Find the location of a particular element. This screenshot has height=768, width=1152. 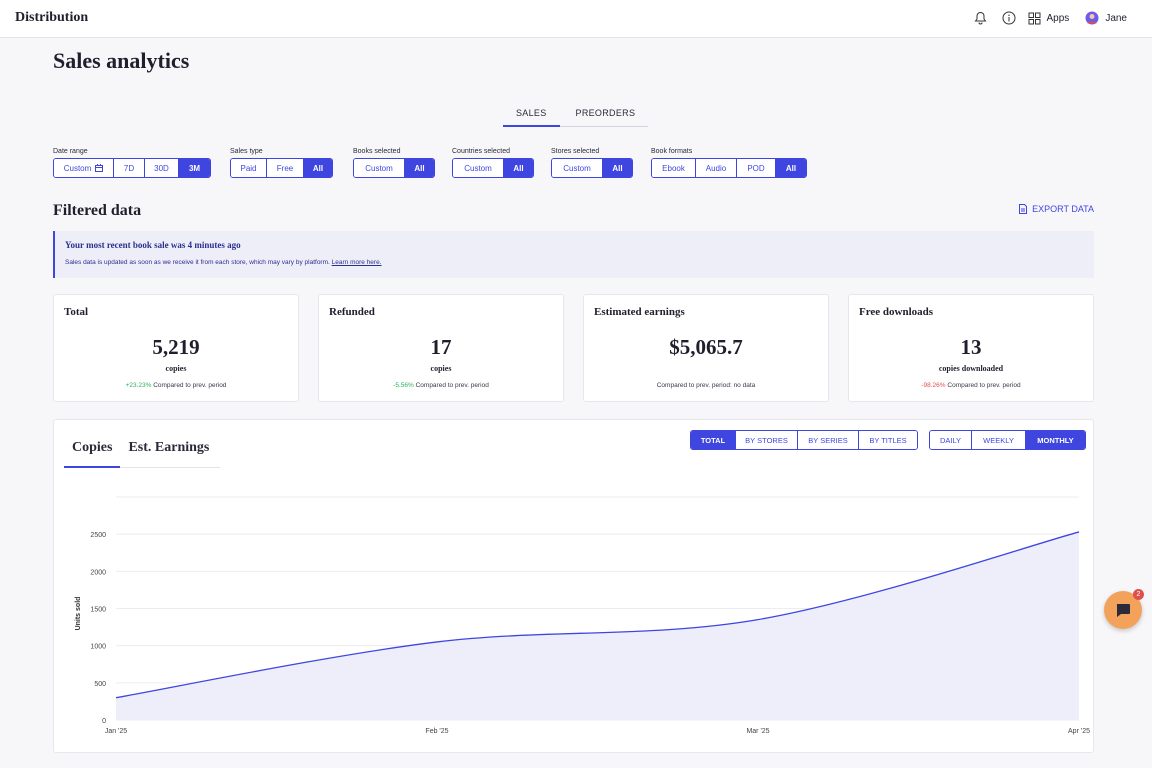

tab-est-earnings: Est. Earnings is located at coordinates (169, 447).